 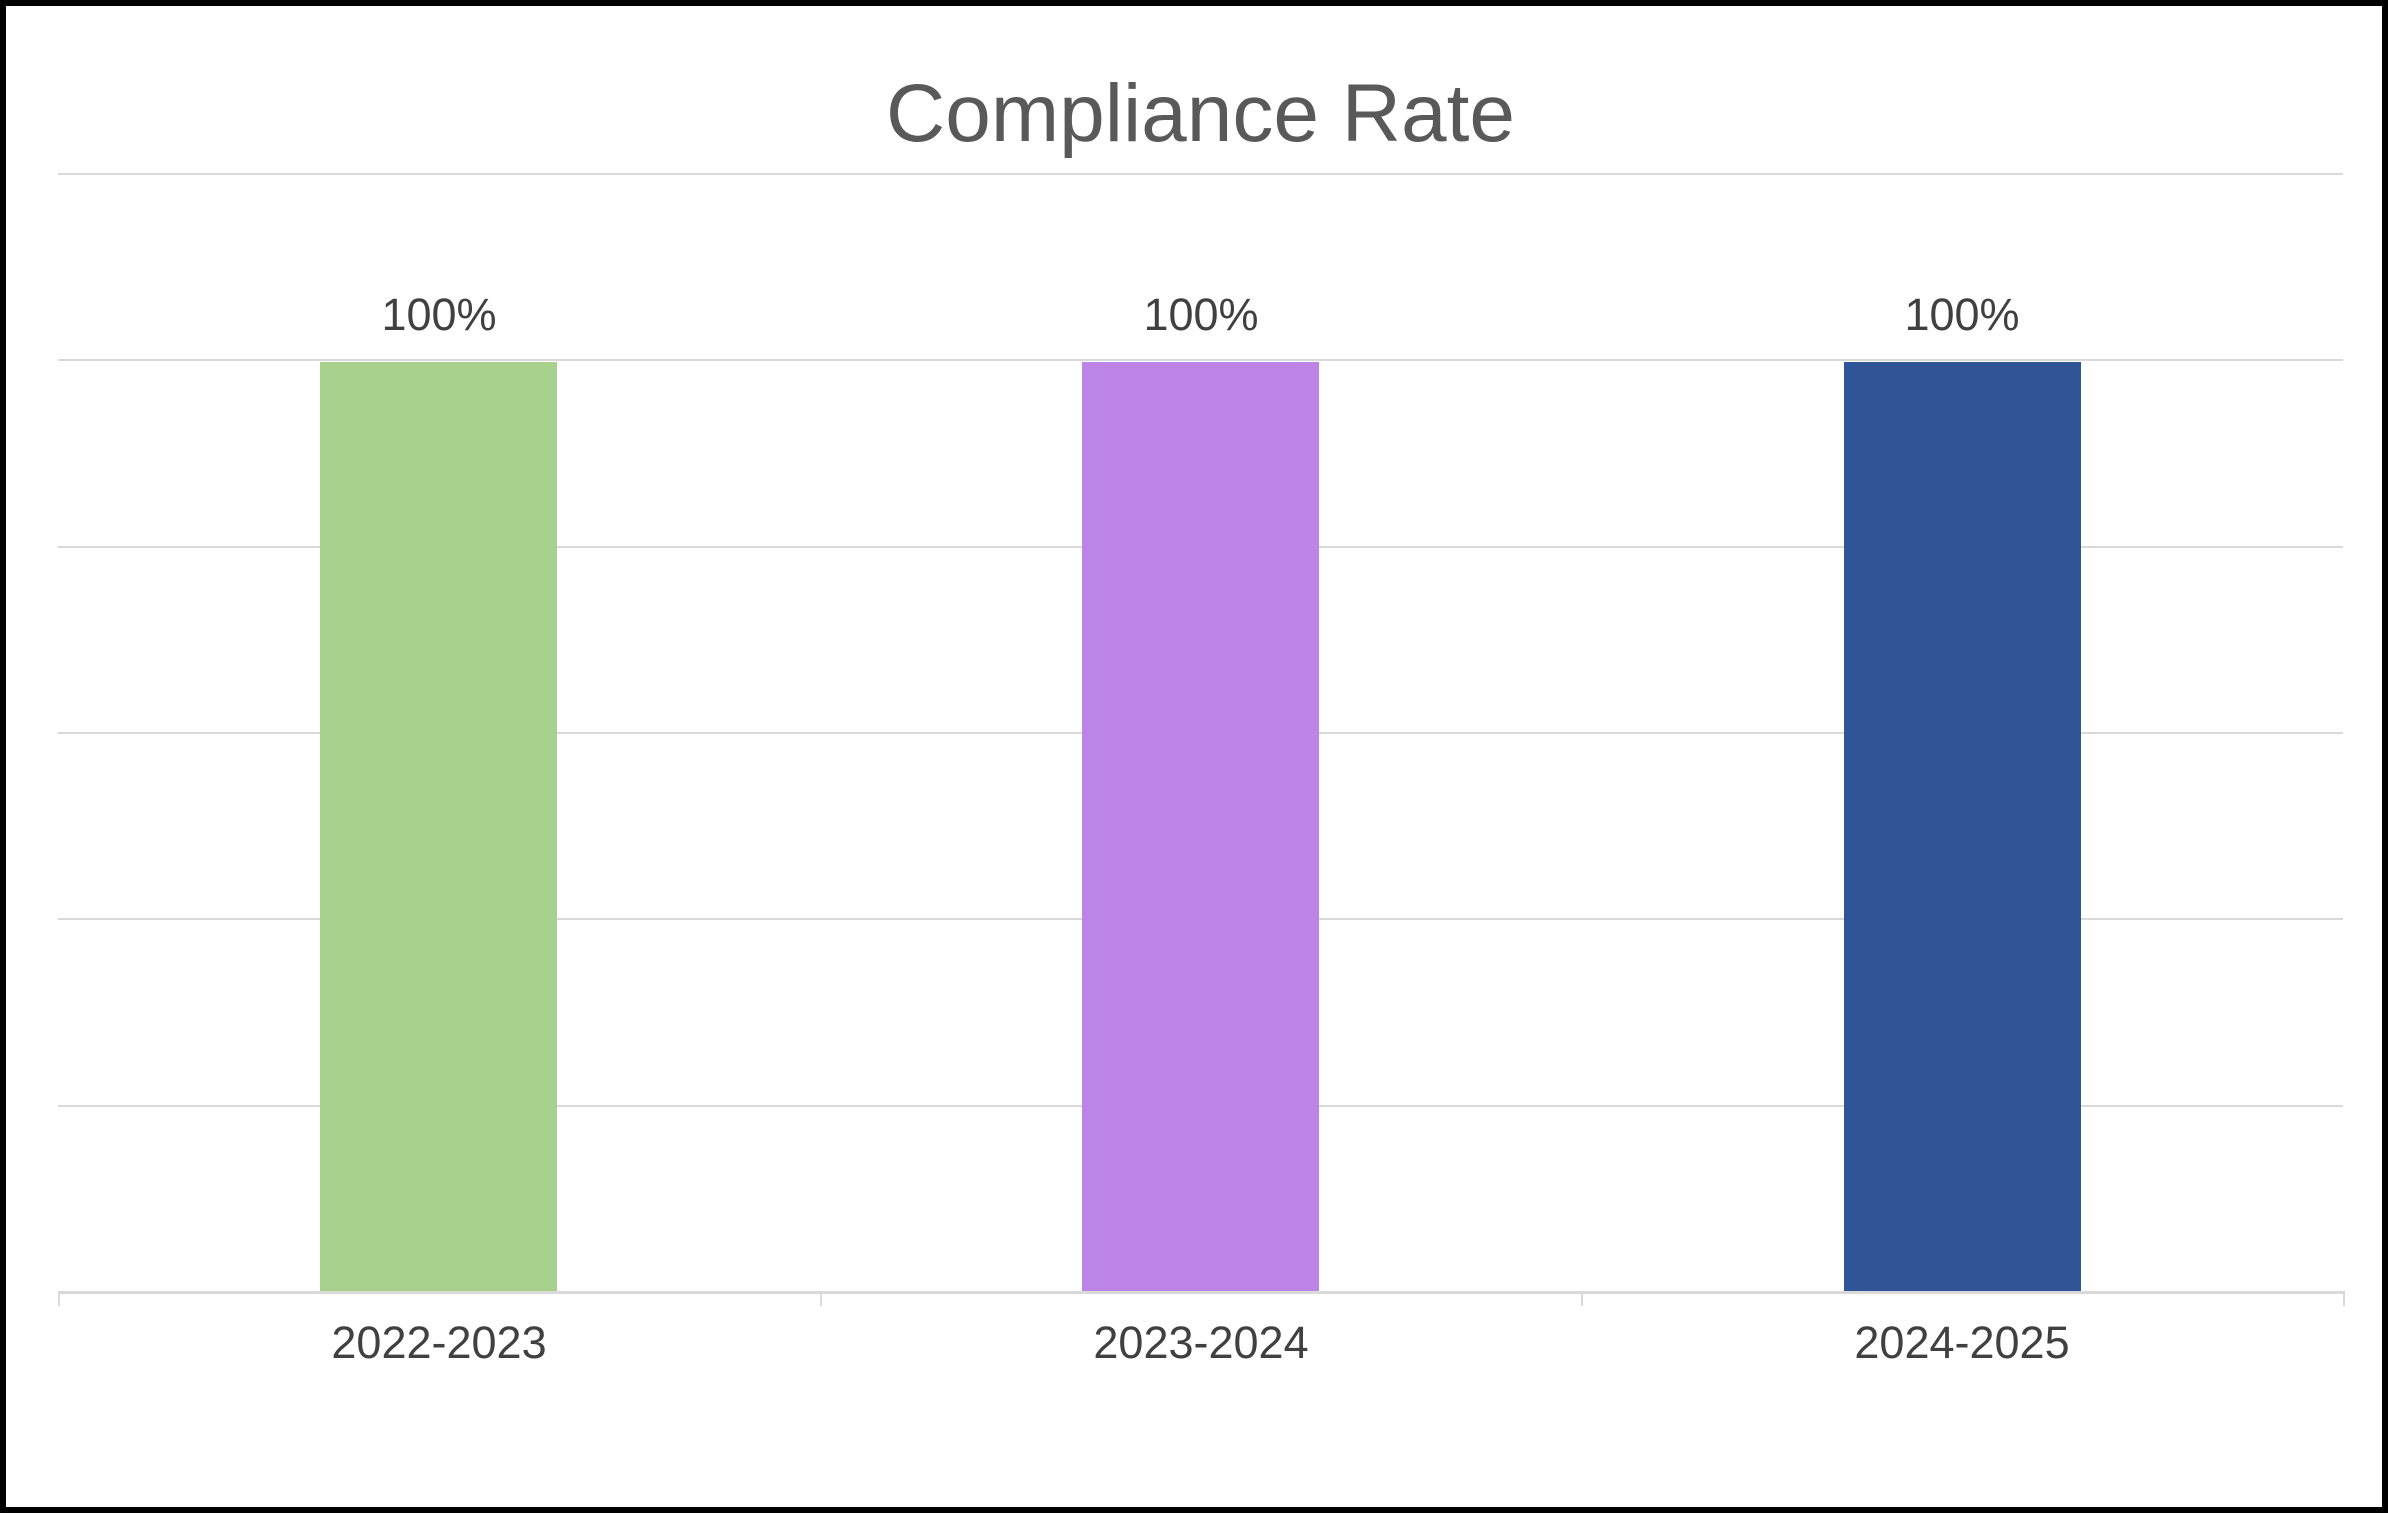 I want to click on category-label: 2024-2025, so click(x=1962, y=1342).